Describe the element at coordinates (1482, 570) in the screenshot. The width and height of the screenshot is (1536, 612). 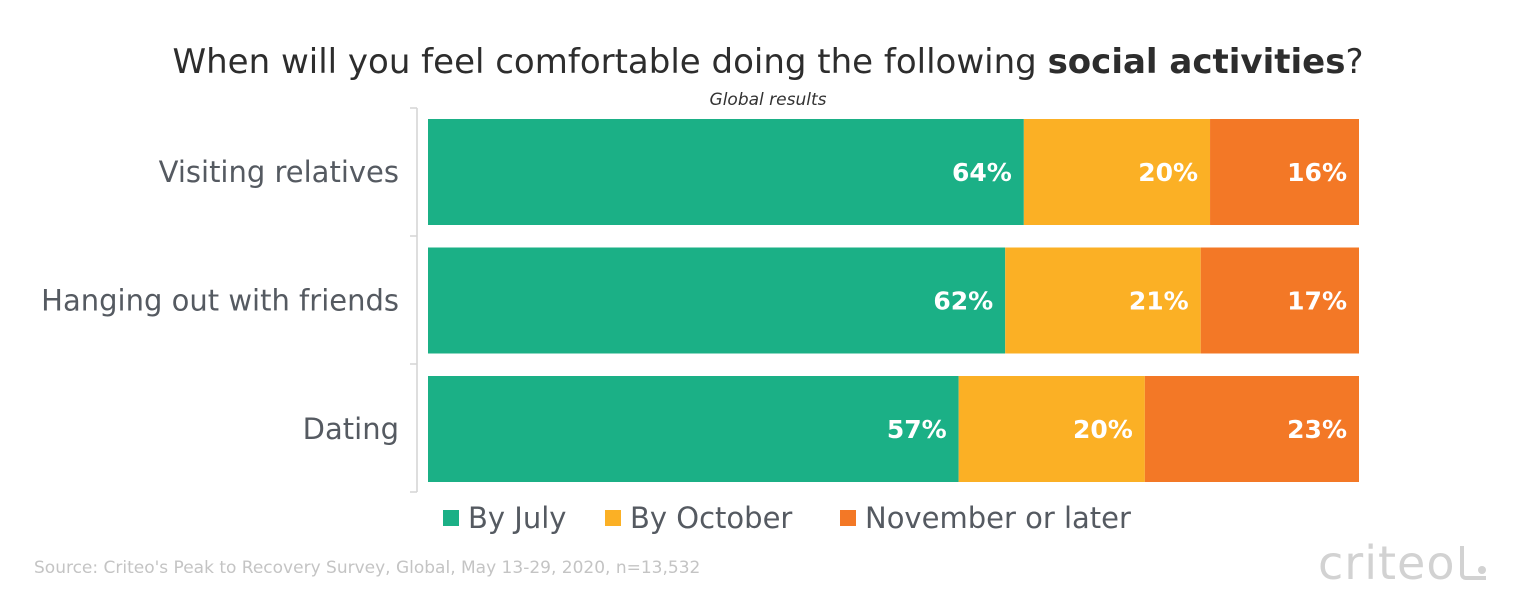
I see `criteo-logo-dot` at that location.